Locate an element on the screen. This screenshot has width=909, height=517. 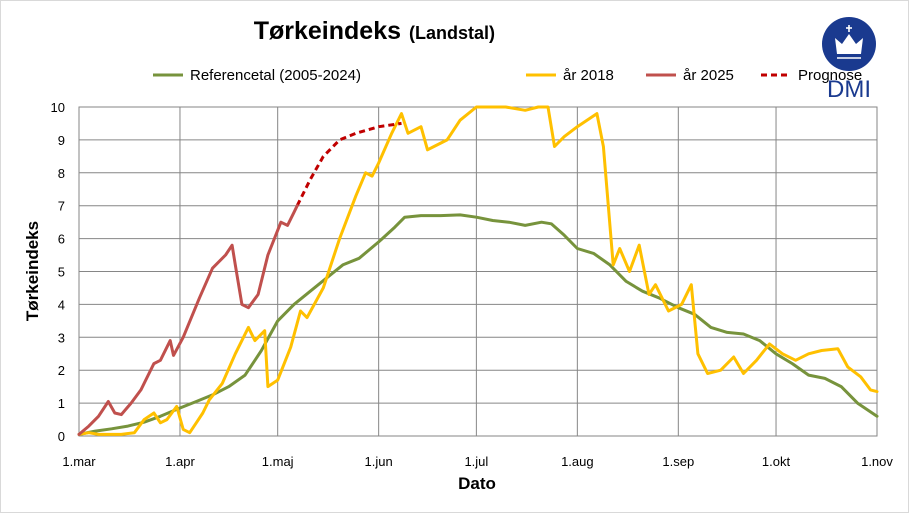
chart-title: Tørkeindeks is located at coordinates (327, 31).